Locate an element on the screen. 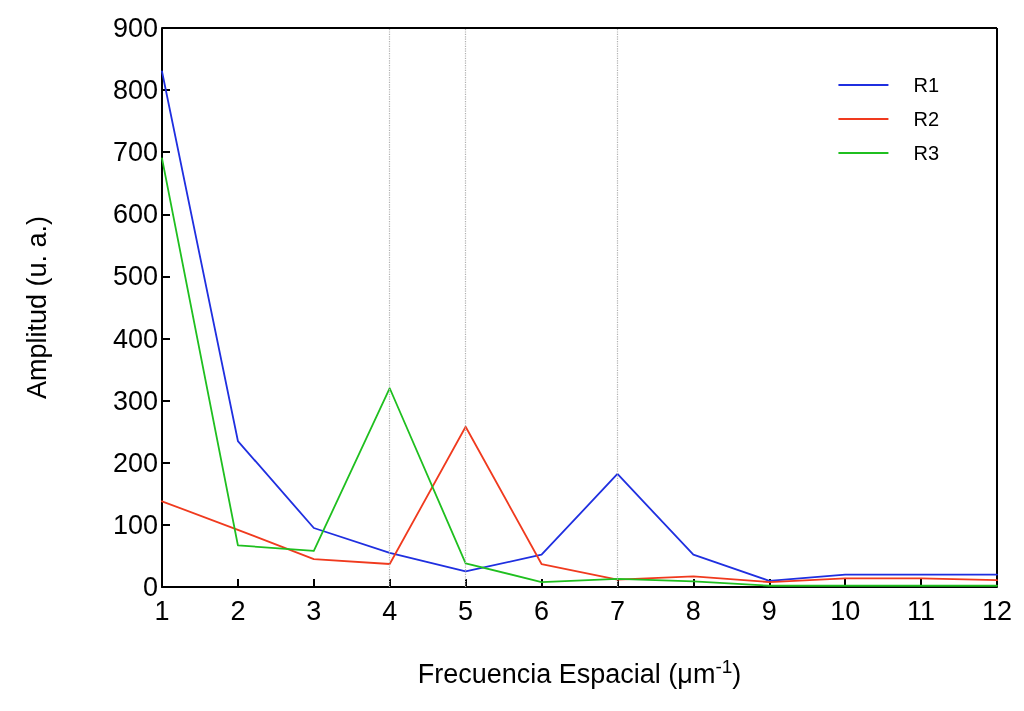  legend-label: R2 is located at coordinates (926, 119).